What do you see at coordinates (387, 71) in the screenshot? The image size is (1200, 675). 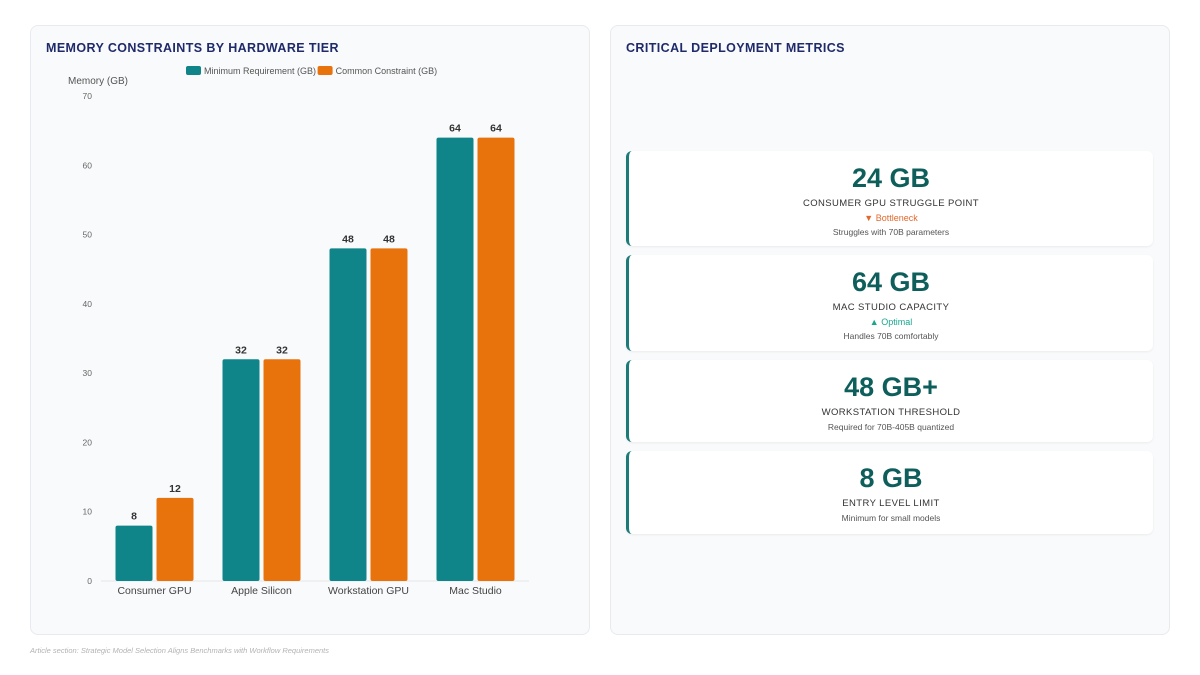 I see `legend-label: Common Constraint (GB)` at bounding box center [387, 71].